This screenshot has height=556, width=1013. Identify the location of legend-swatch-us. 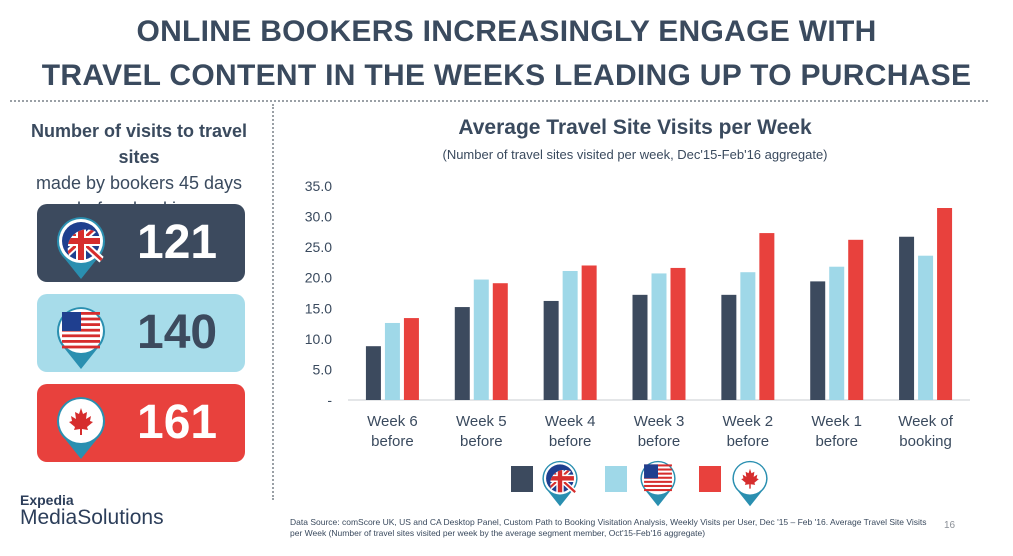
(616, 479).